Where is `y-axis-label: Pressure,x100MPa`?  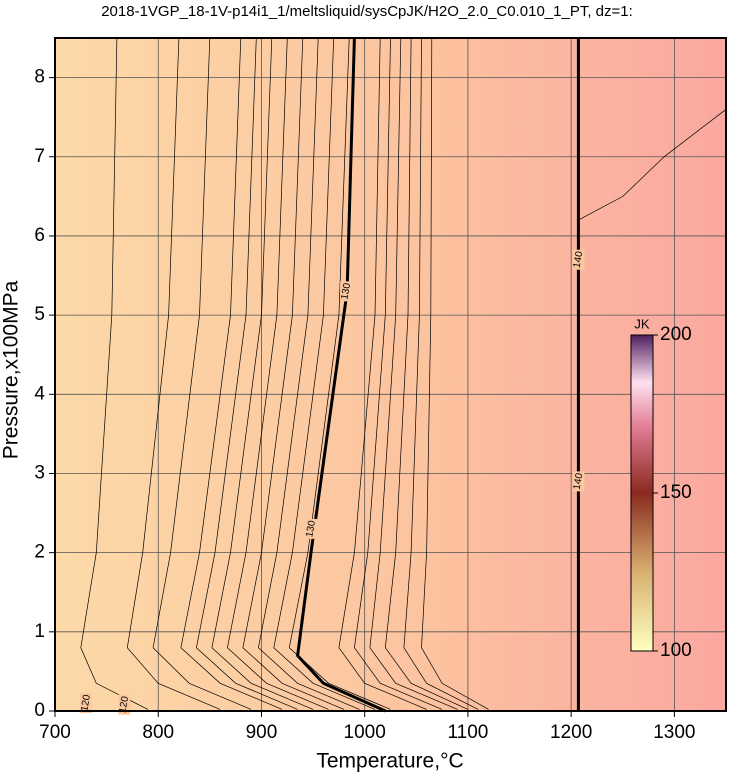 y-axis-label: Pressure,x100MPa is located at coordinates (11, 369).